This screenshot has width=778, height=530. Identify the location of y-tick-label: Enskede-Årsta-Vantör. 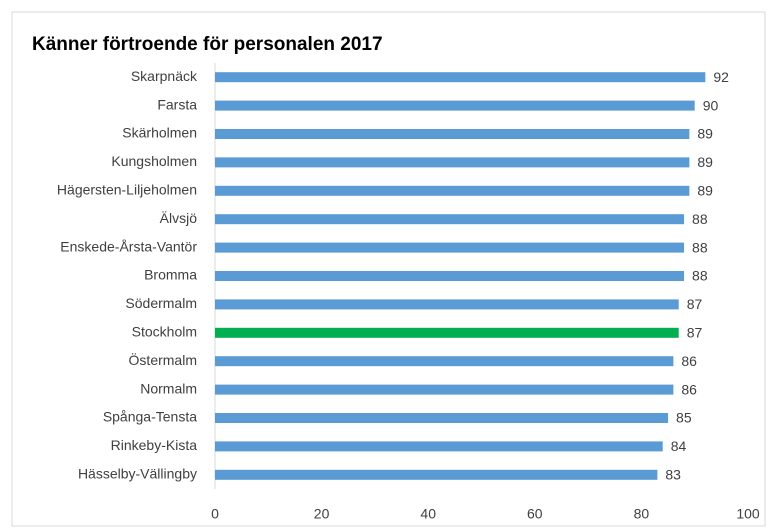
(128, 246).